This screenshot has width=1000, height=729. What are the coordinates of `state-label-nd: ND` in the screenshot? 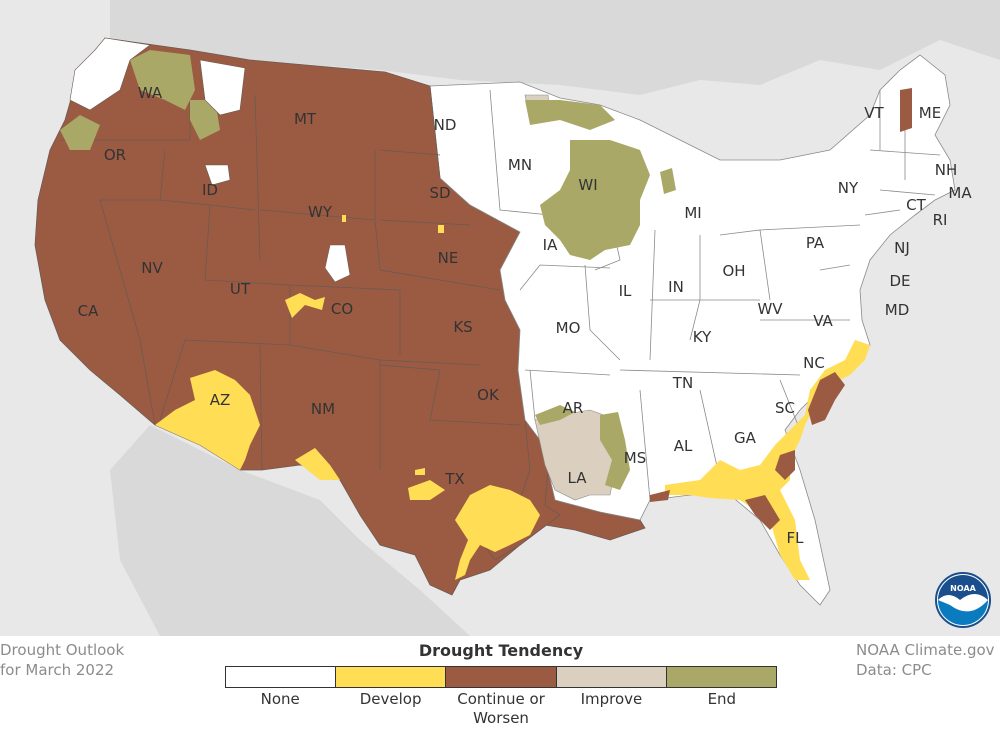 It's located at (445, 125).